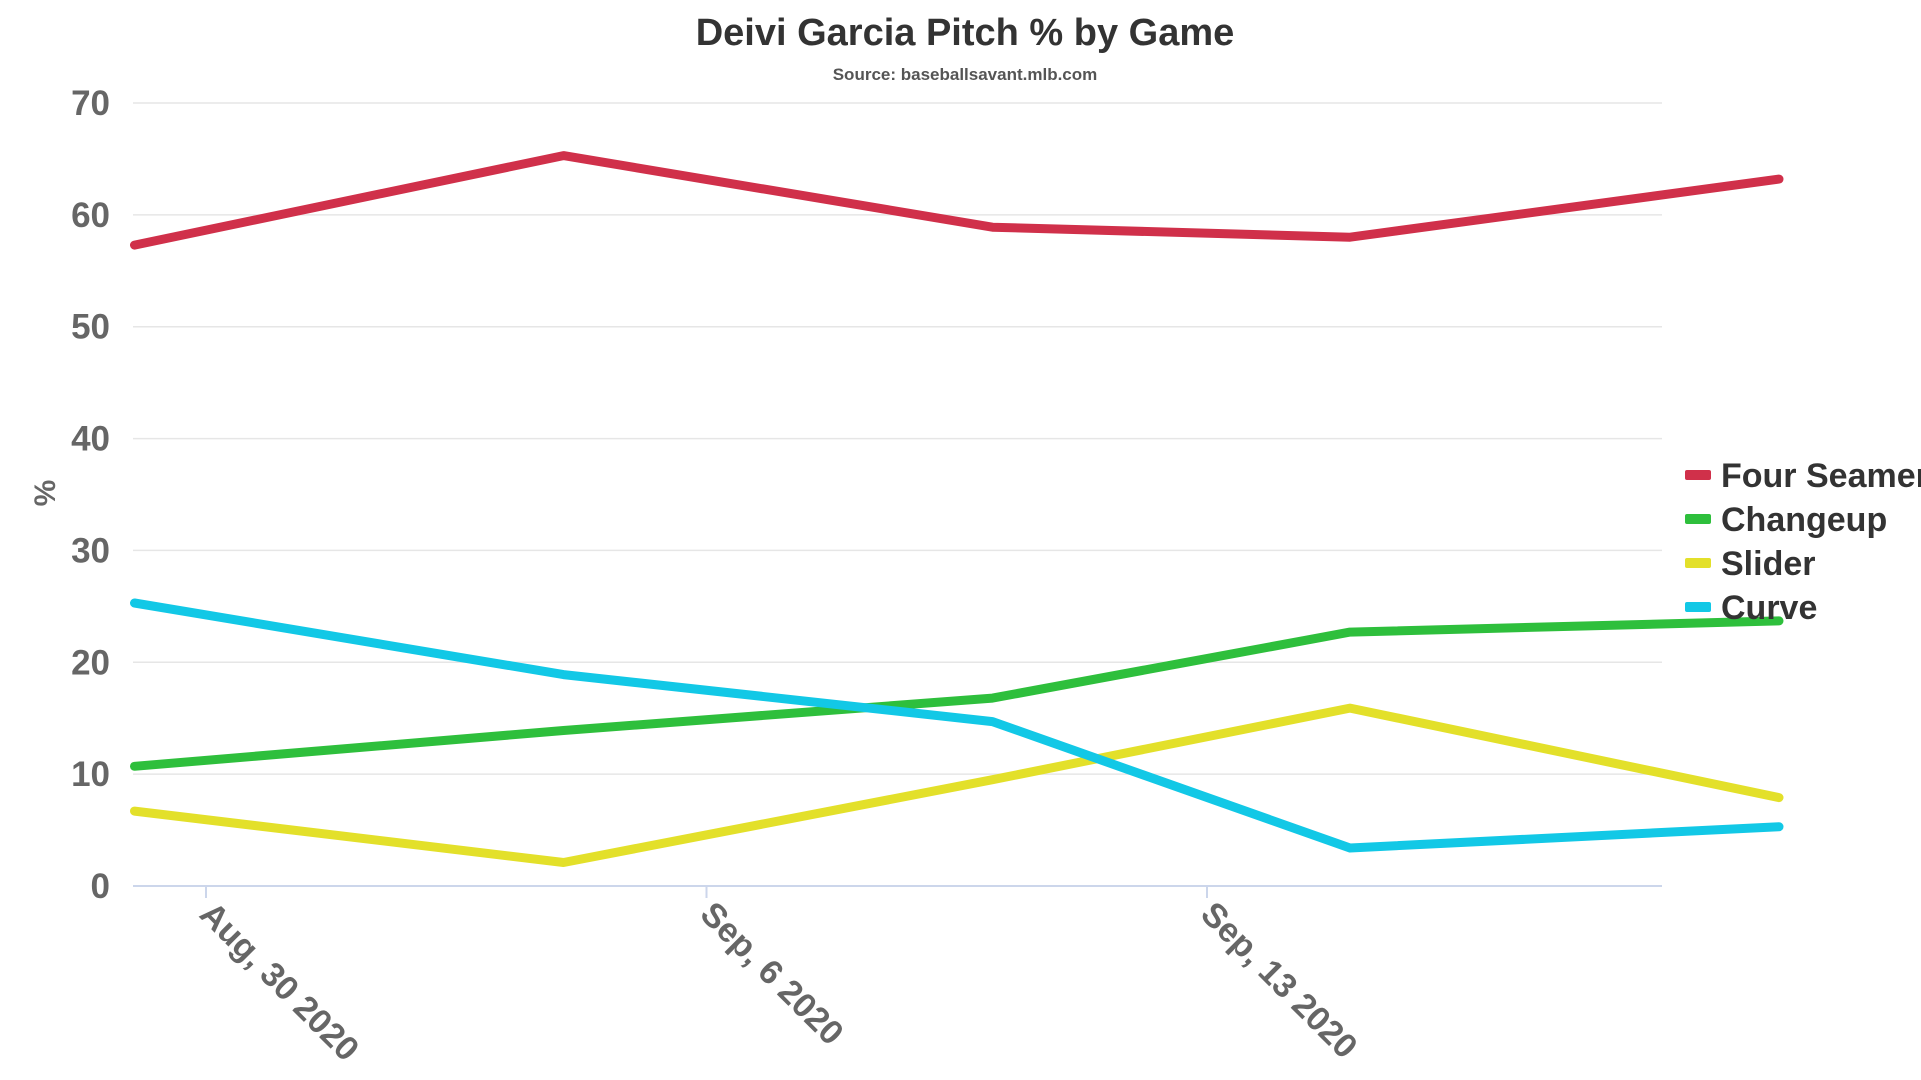 The image size is (1921, 1080). What do you see at coordinates (100, 886) in the screenshot?
I see `y-tick-label: 0` at bounding box center [100, 886].